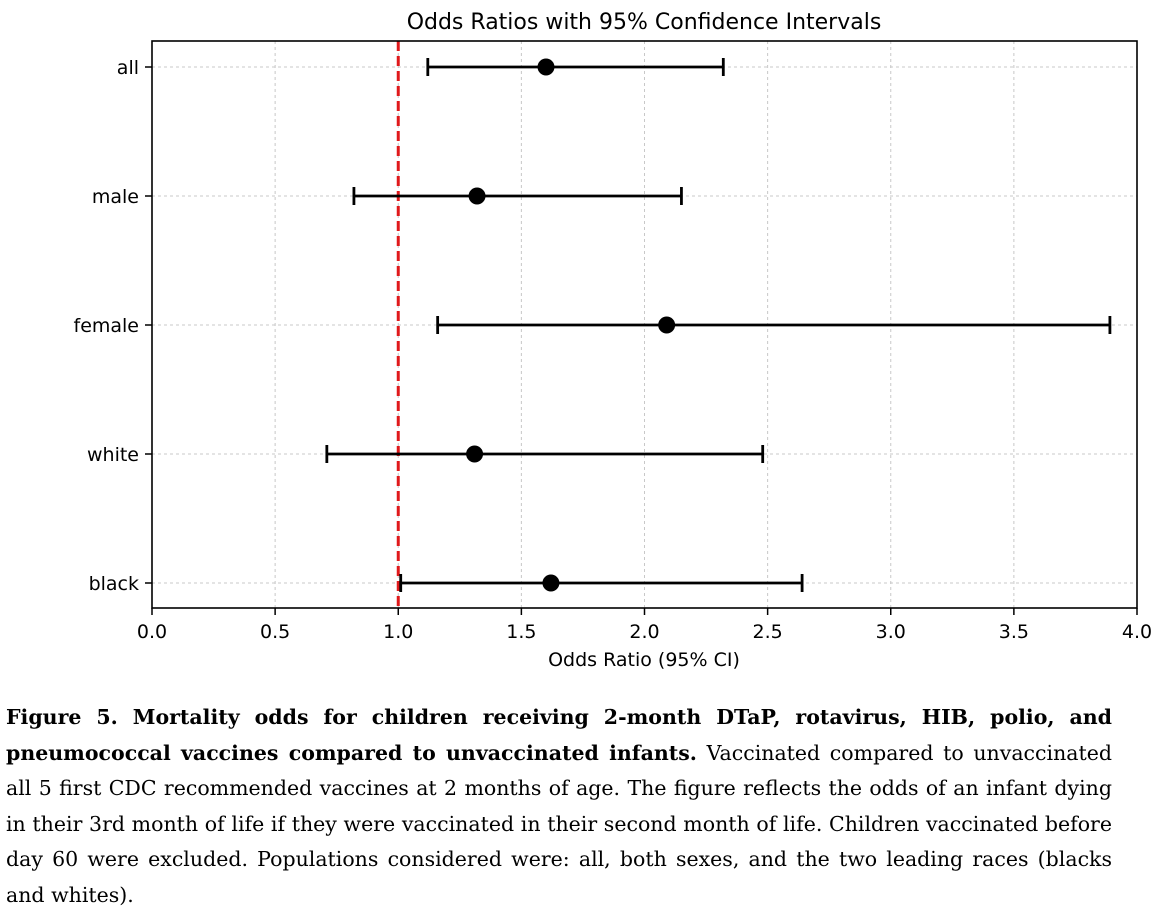 The width and height of the screenshot is (1164, 913). What do you see at coordinates (113, 455) in the screenshot?
I see `y-tick-label-white: white` at bounding box center [113, 455].